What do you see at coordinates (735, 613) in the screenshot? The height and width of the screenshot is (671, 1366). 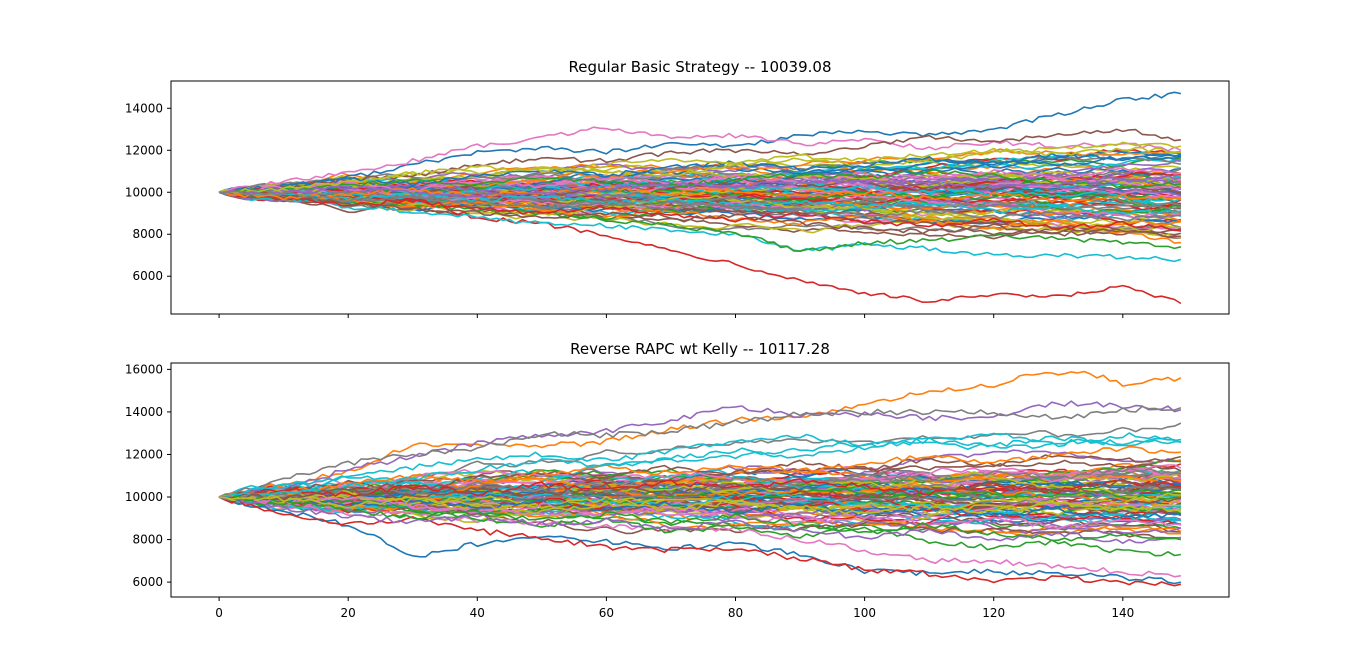 I see `x-tick-label: 80` at bounding box center [735, 613].